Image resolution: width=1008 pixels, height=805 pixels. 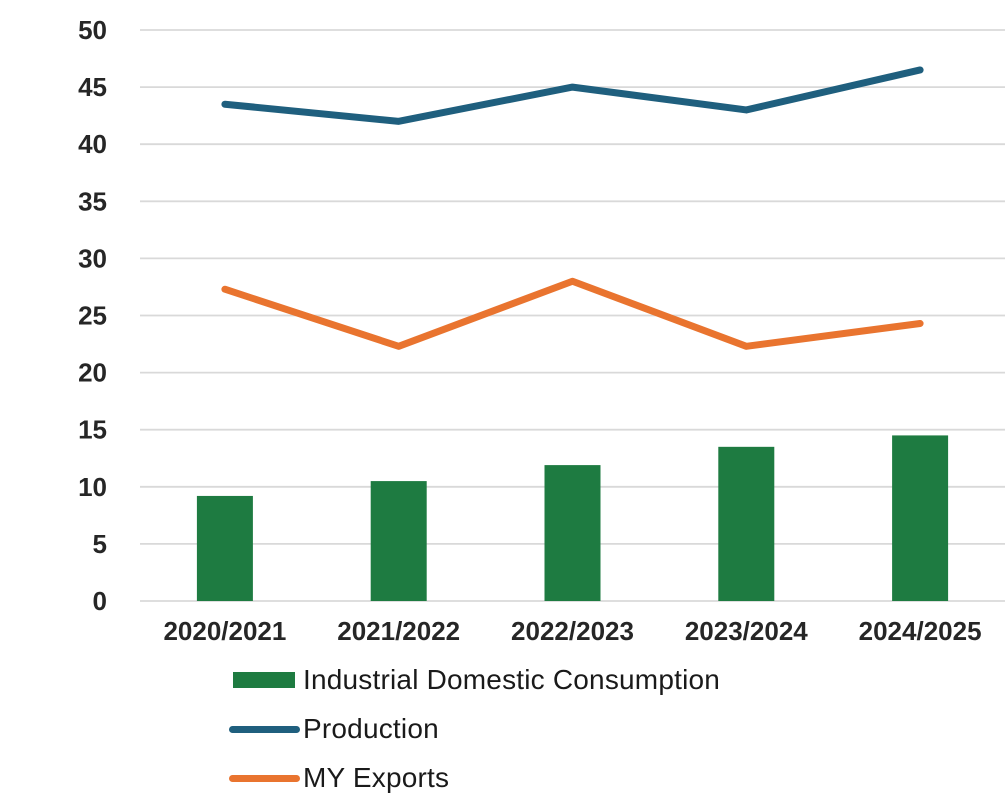 I want to click on y-axis-tick-label: 35, so click(x=92, y=201).